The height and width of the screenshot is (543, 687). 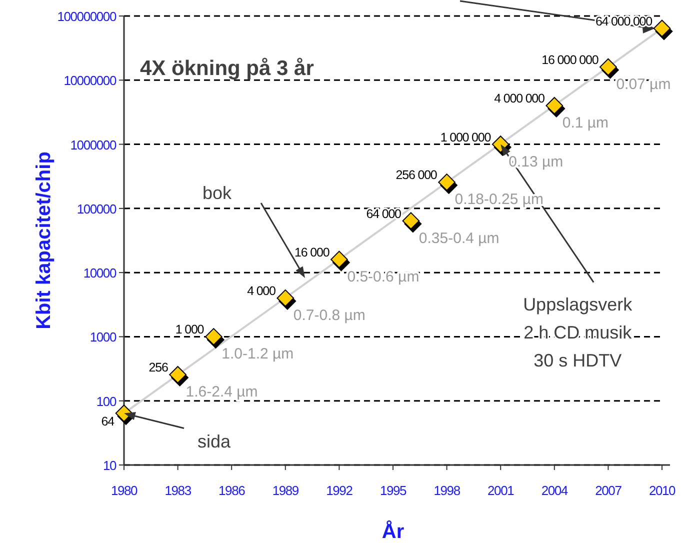 I want to click on data-label: 64 000, so click(x=384, y=213).